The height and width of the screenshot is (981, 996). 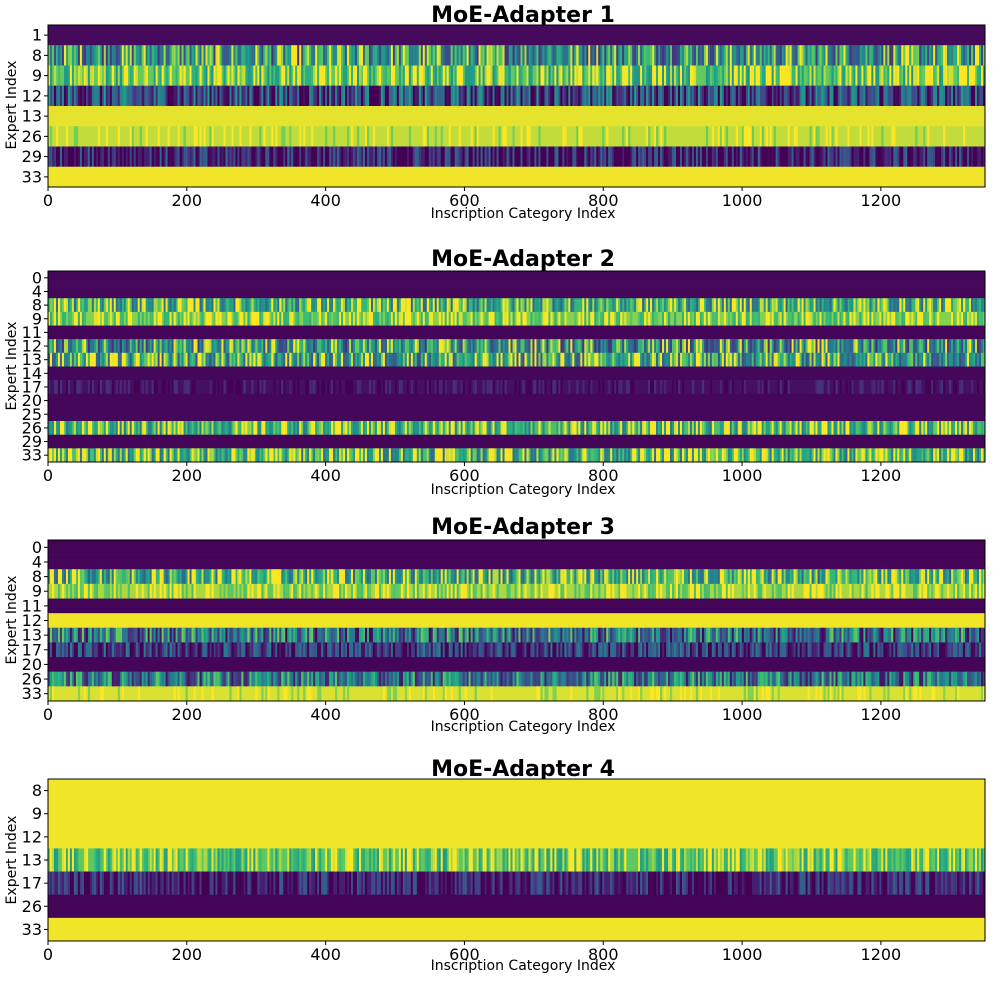 What do you see at coordinates (325, 475) in the screenshot?
I see `x-tick-label: 400` at bounding box center [325, 475].